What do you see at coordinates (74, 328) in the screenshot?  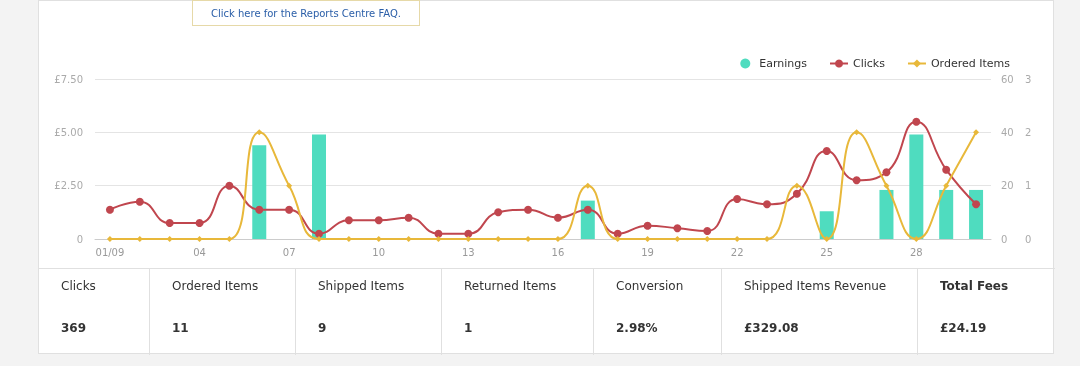 I see `text: 369` at bounding box center [74, 328].